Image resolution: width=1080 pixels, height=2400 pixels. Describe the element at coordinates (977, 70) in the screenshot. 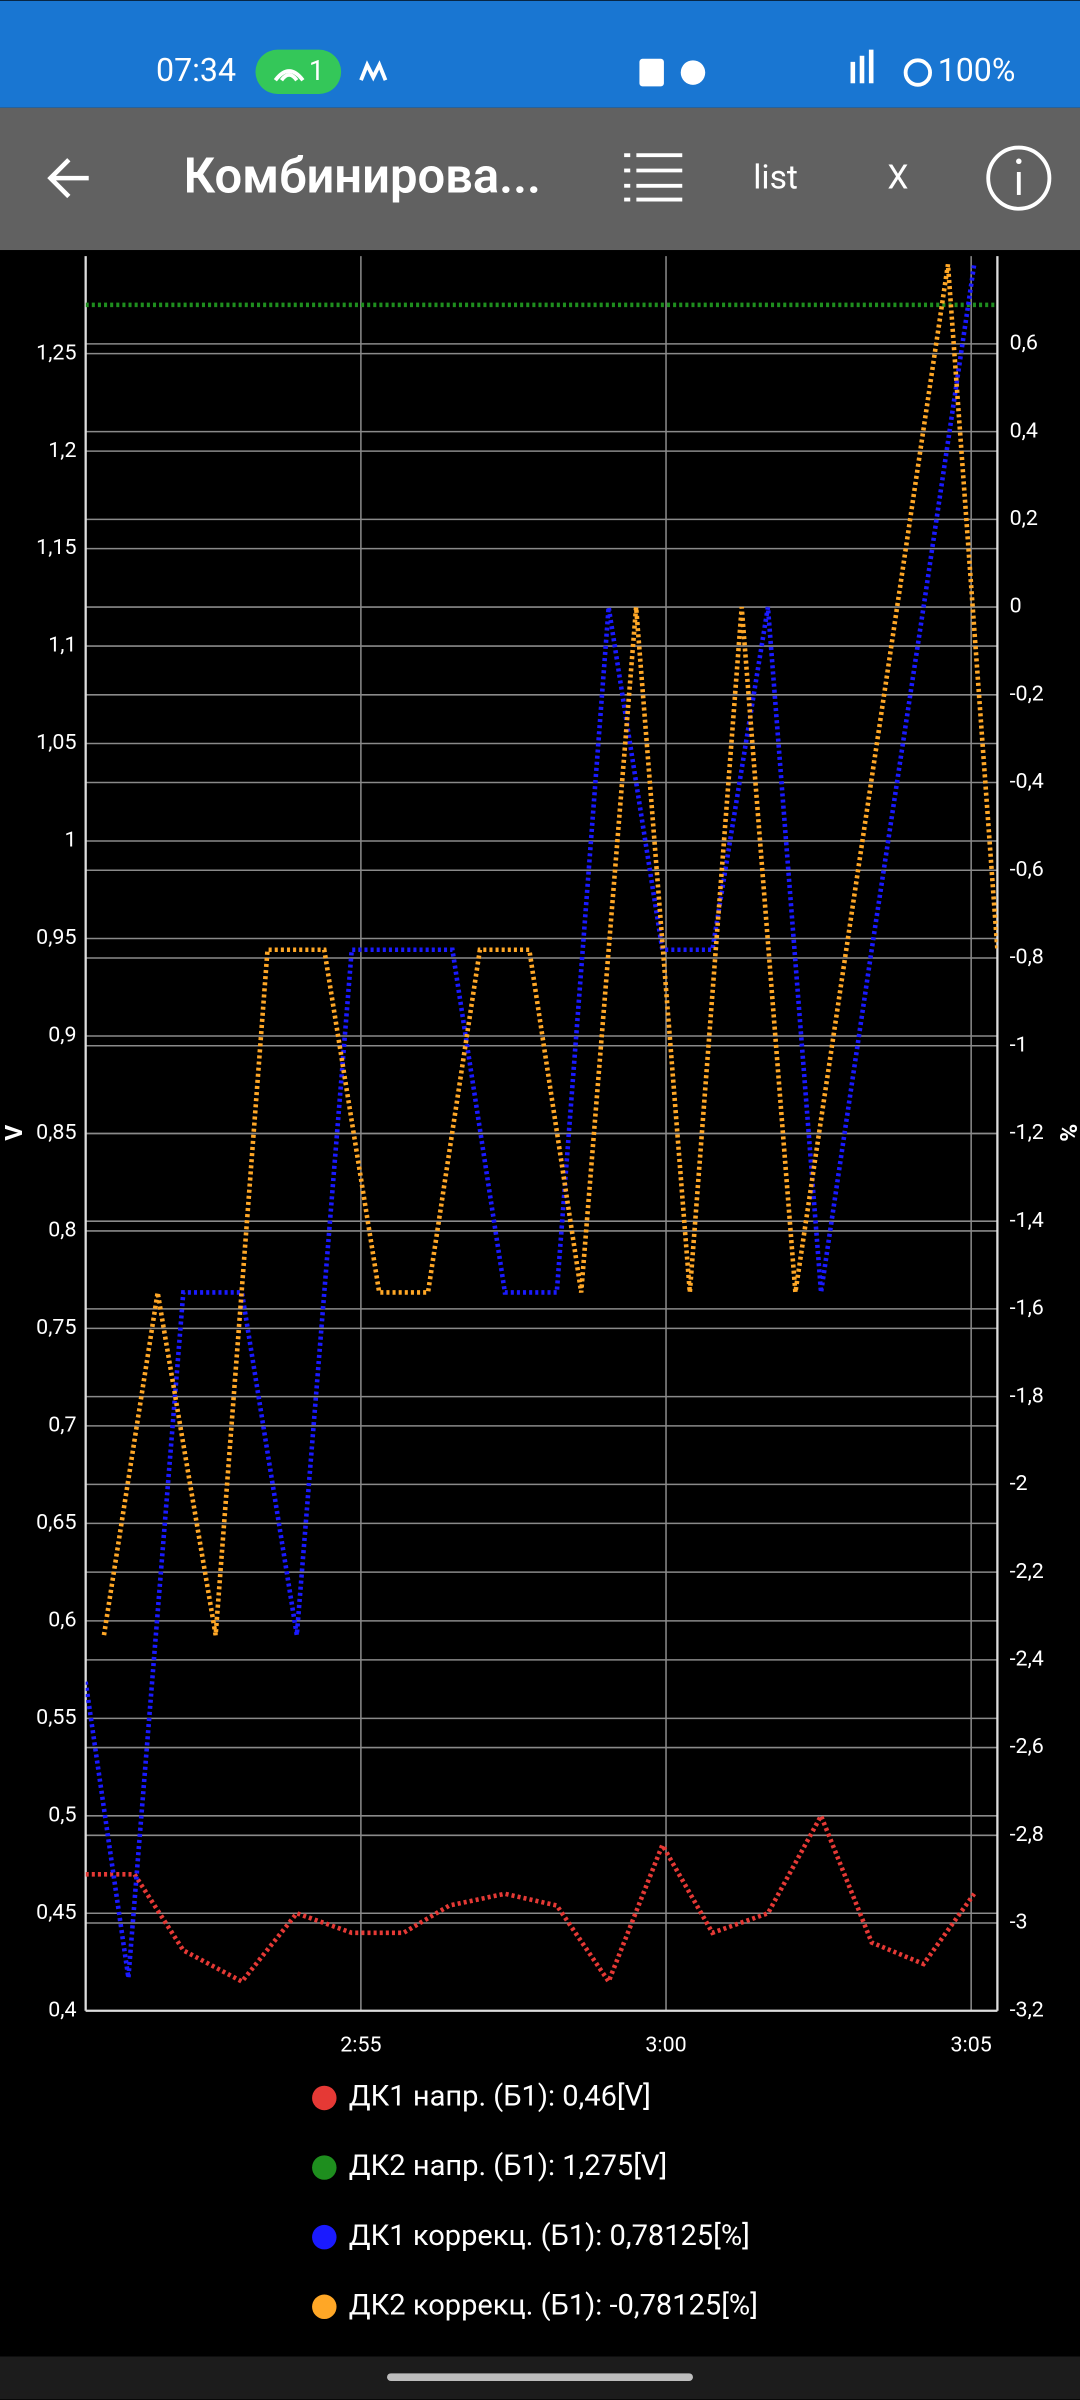

I see `battery-level: 100%` at that location.